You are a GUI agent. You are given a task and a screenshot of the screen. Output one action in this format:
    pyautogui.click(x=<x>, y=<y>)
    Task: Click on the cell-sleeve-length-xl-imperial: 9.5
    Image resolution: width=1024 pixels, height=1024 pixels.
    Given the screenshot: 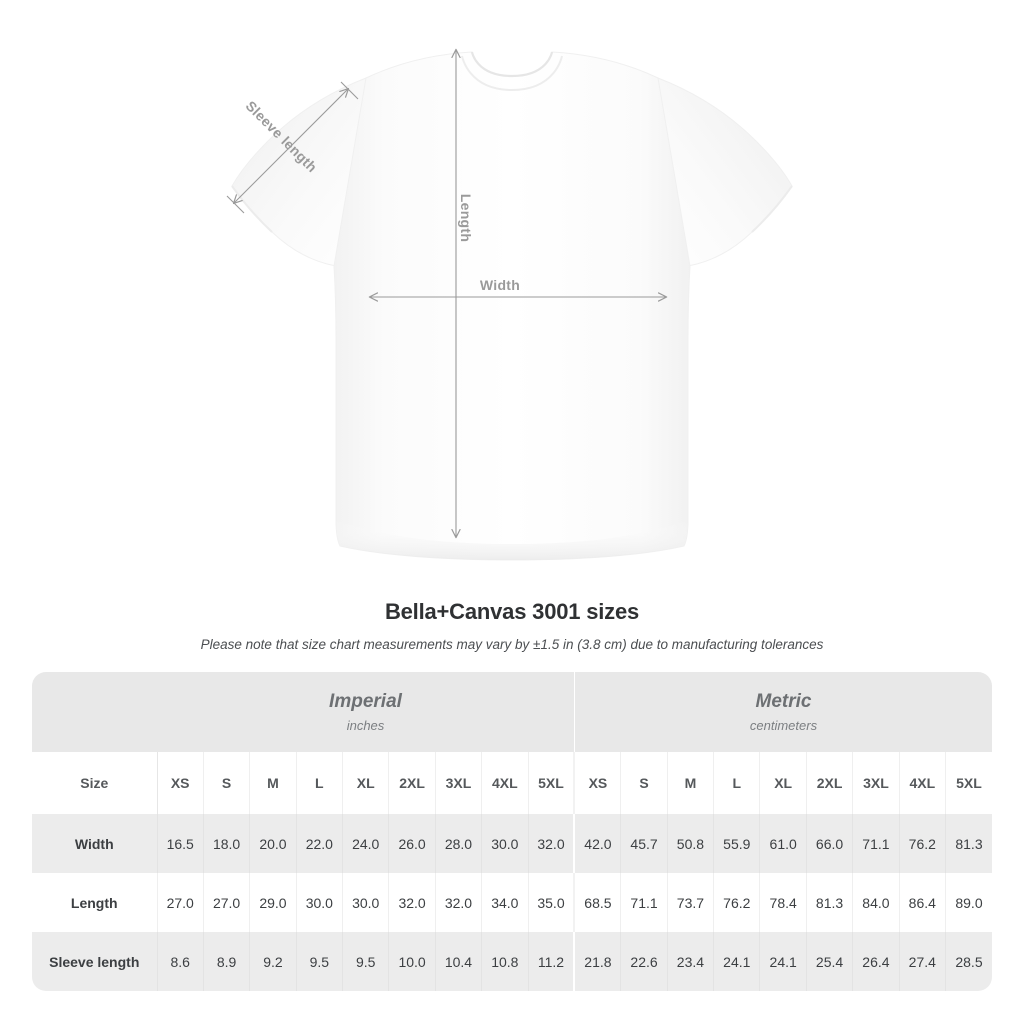 What is the action you would take?
    pyautogui.click(x=366, y=961)
    